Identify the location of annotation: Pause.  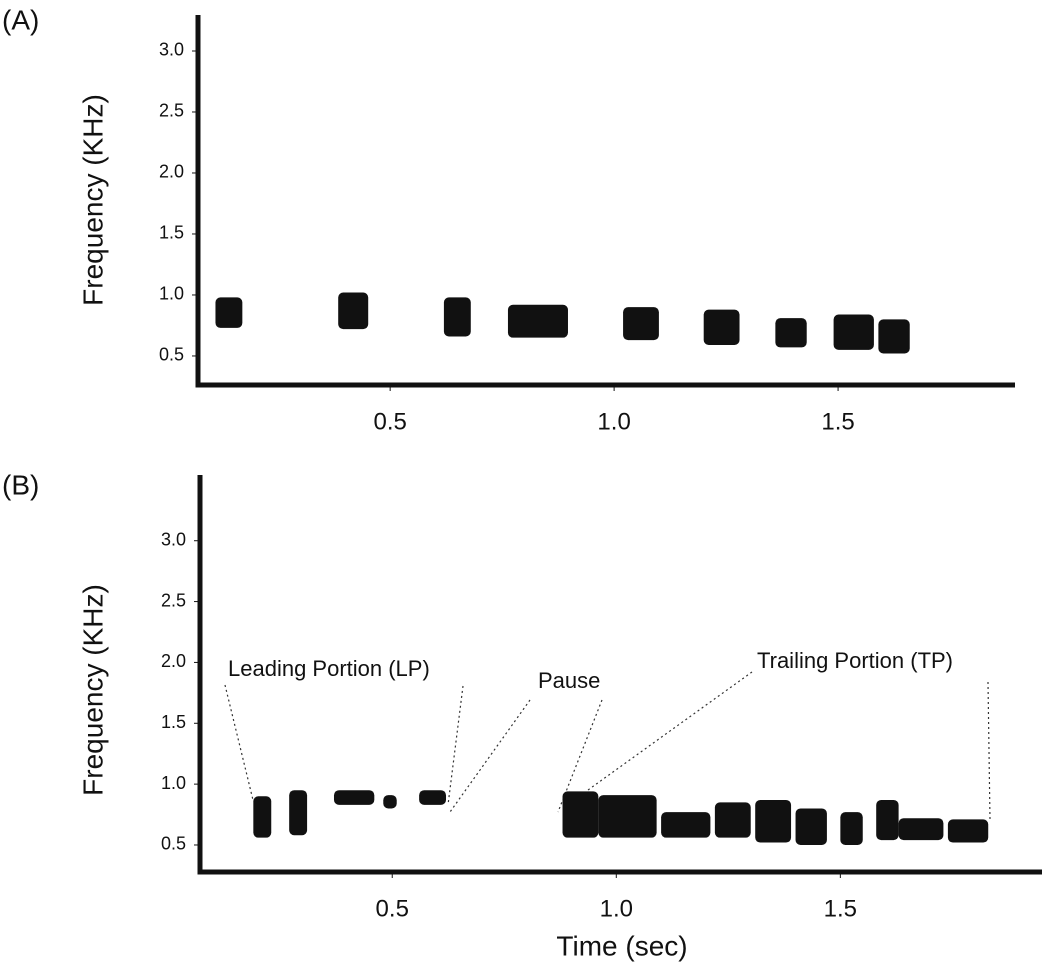
(569, 680).